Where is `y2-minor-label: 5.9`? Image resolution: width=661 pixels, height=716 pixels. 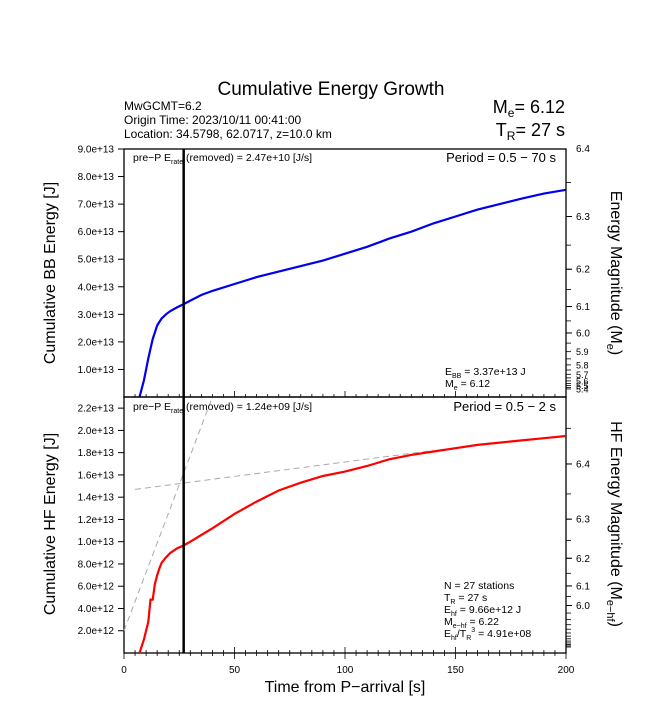
y2-minor-label: 5.9 is located at coordinates (582, 352).